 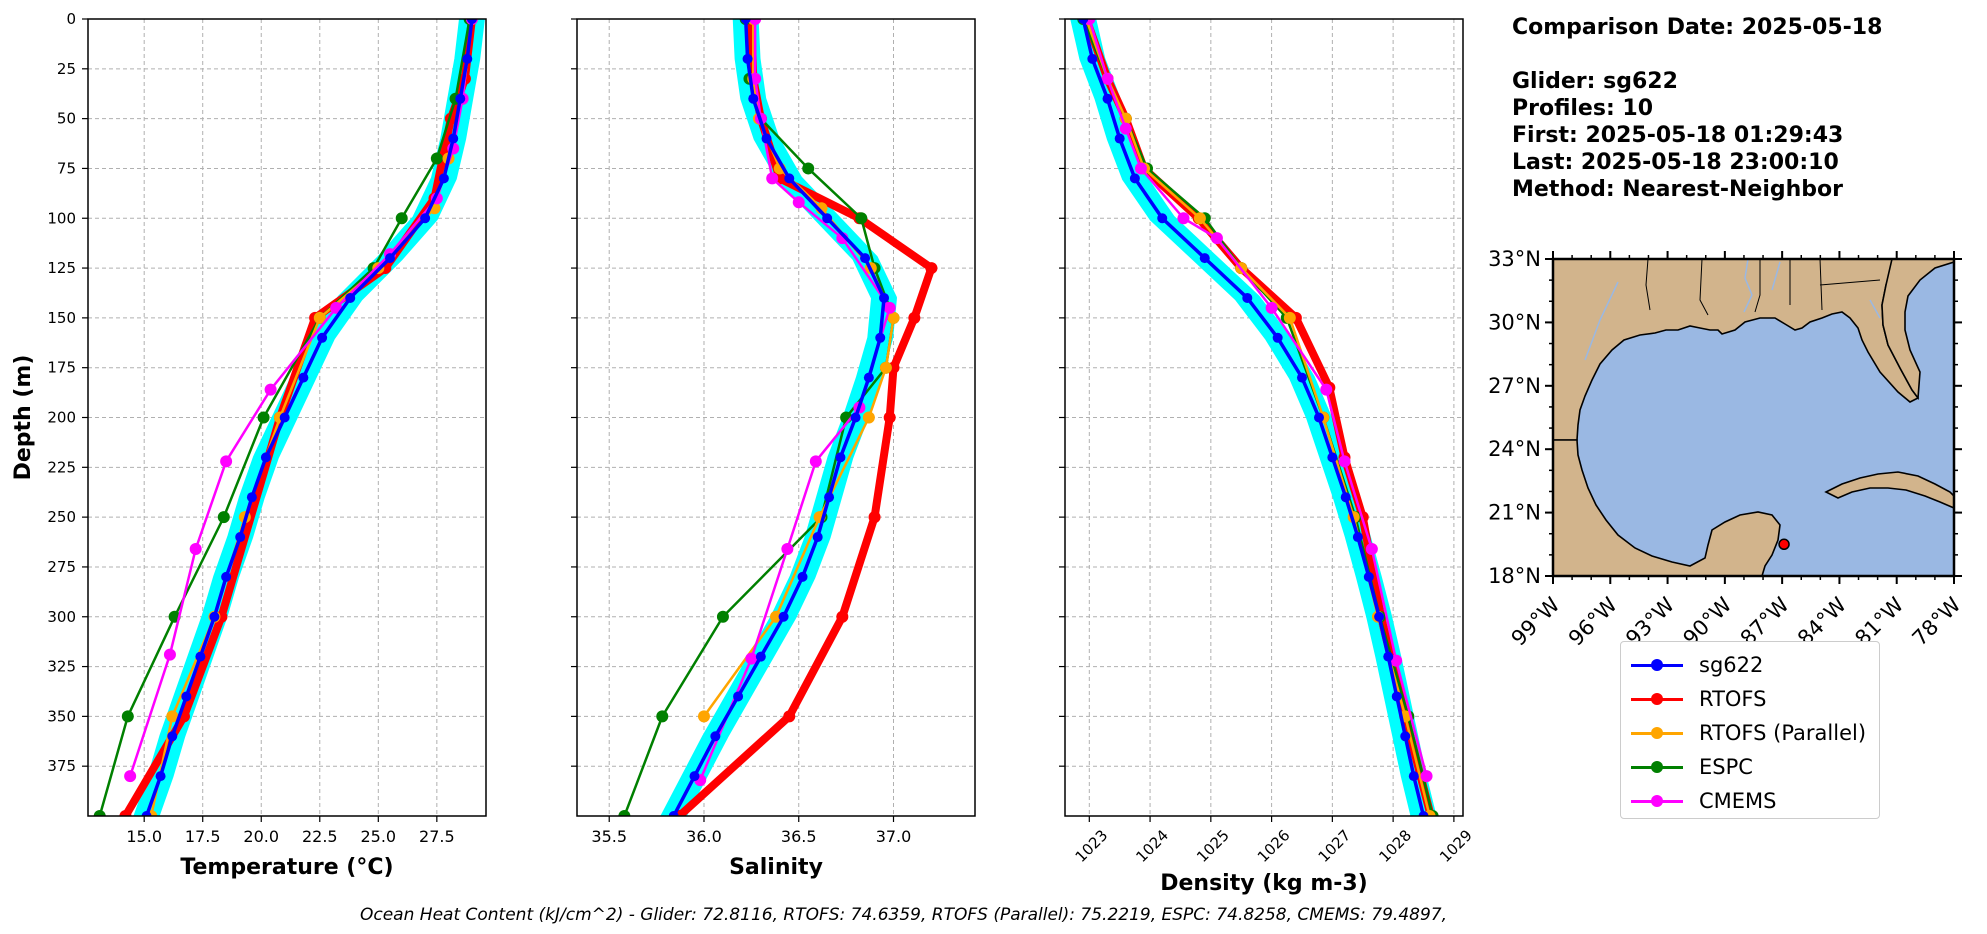 I want to click on x-tick-label: 27.5, so click(x=437, y=836).